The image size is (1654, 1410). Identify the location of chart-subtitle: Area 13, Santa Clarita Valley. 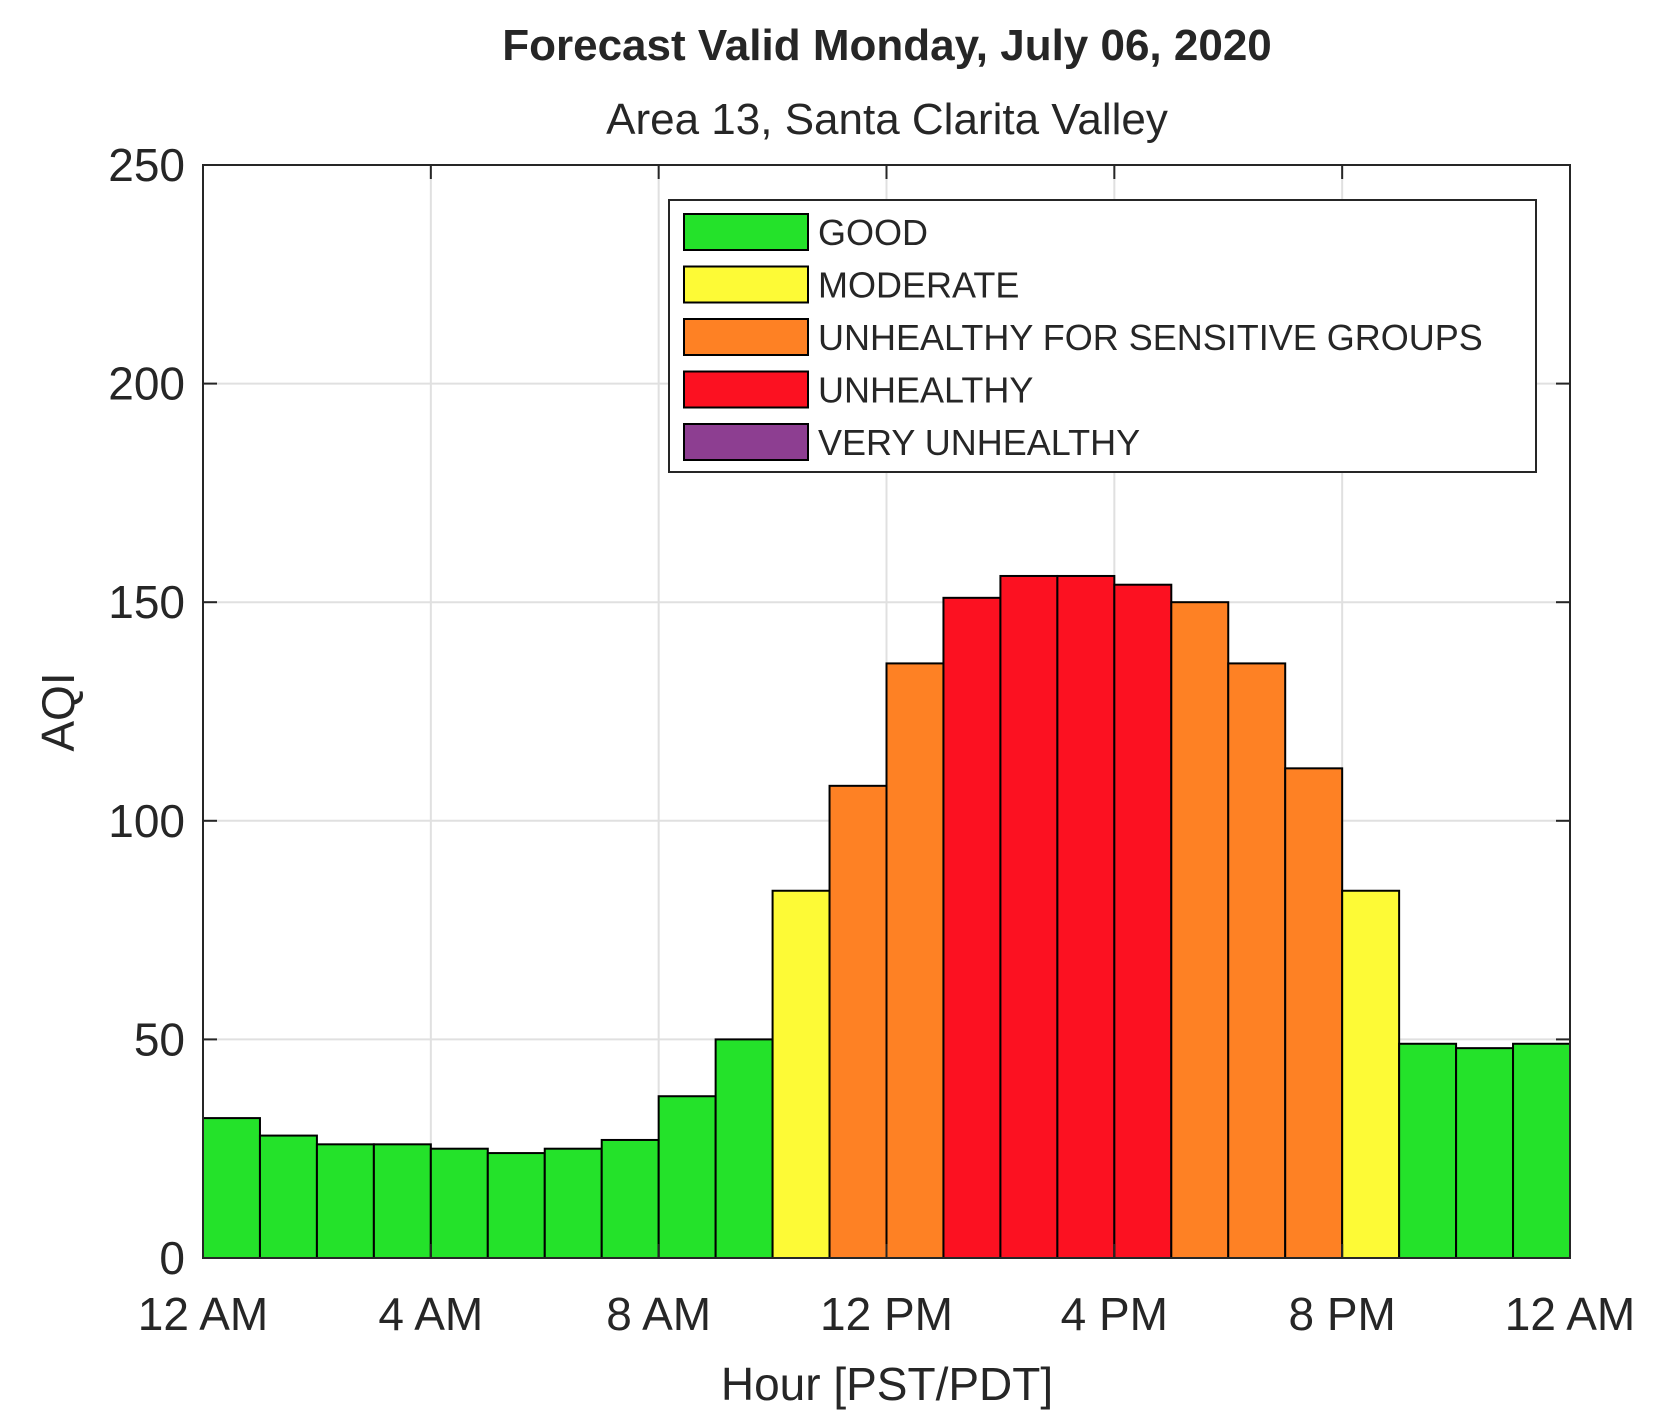
(887, 119).